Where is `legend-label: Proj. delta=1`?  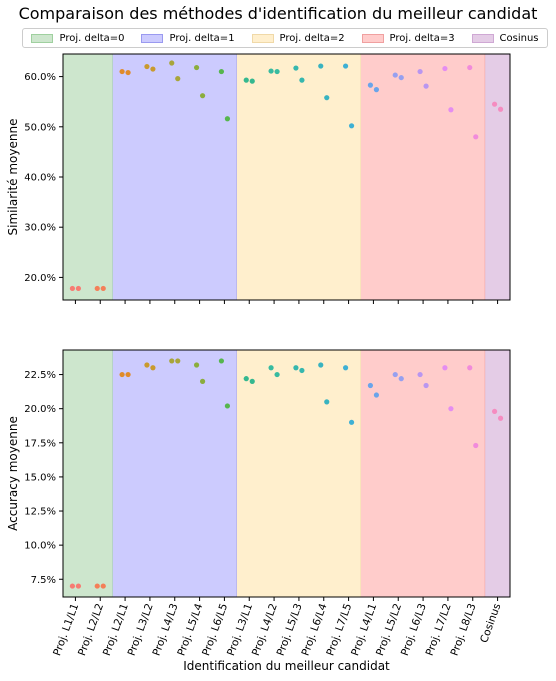
legend-label: Proj. delta=1 is located at coordinates (202, 38).